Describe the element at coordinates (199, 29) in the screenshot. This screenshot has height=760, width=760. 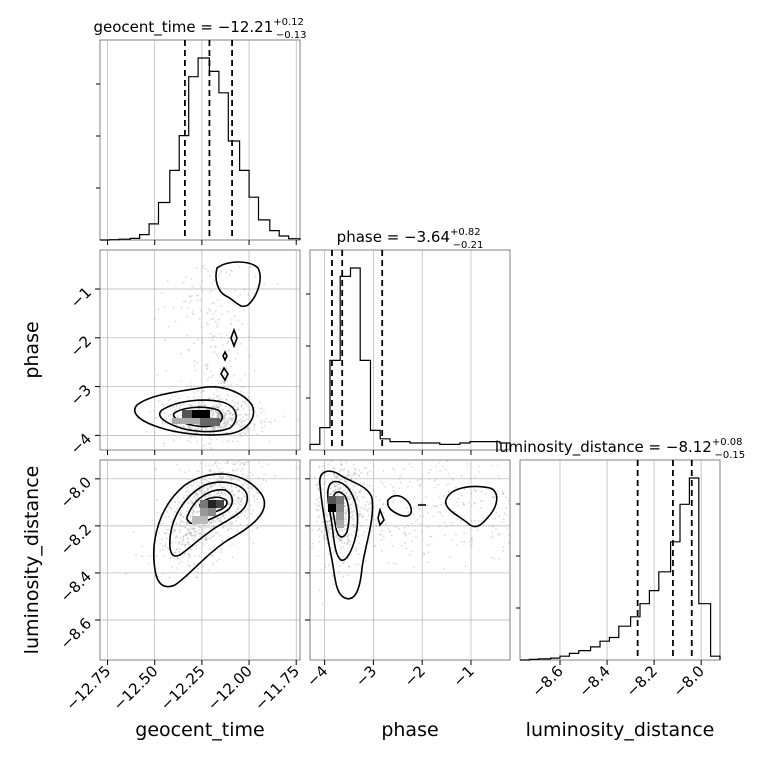
I see `title-geocent_time: geocent_time = −12.21+0.12 −0.13` at that location.